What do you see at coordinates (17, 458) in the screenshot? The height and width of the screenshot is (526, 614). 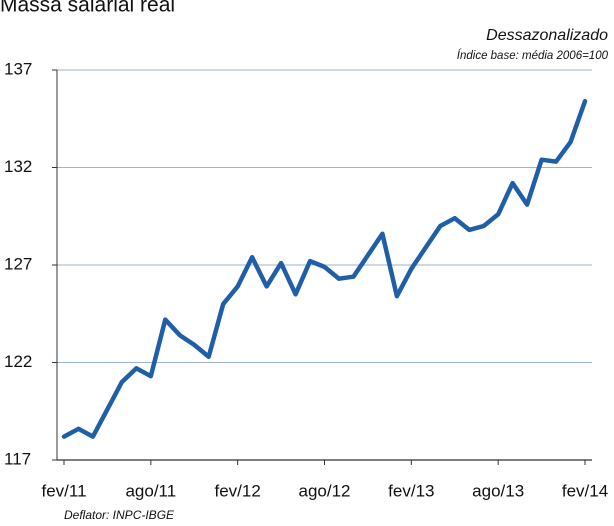 I see `y-tick-label: 117` at bounding box center [17, 458].